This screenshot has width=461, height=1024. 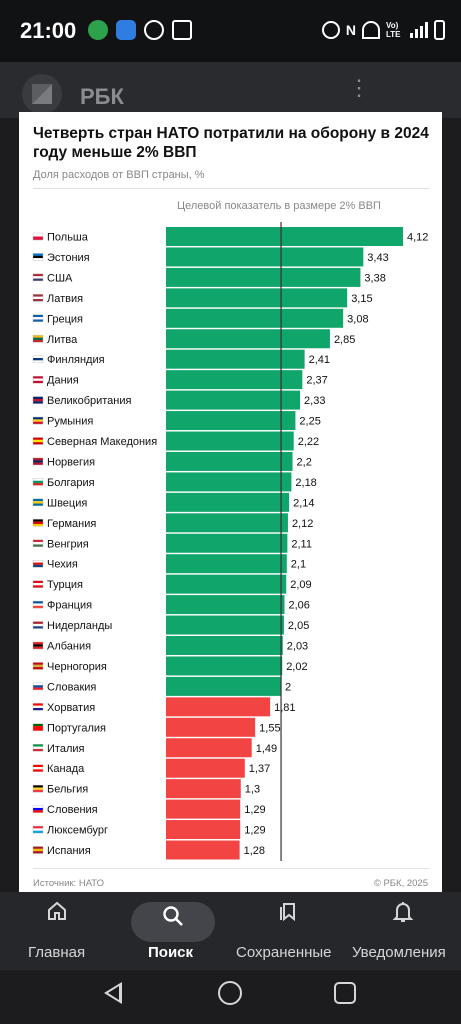 What do you see at coordinates (62, 565) in the screenshot?
I see `category-label: Чехия` at bounding box center [62, 565].